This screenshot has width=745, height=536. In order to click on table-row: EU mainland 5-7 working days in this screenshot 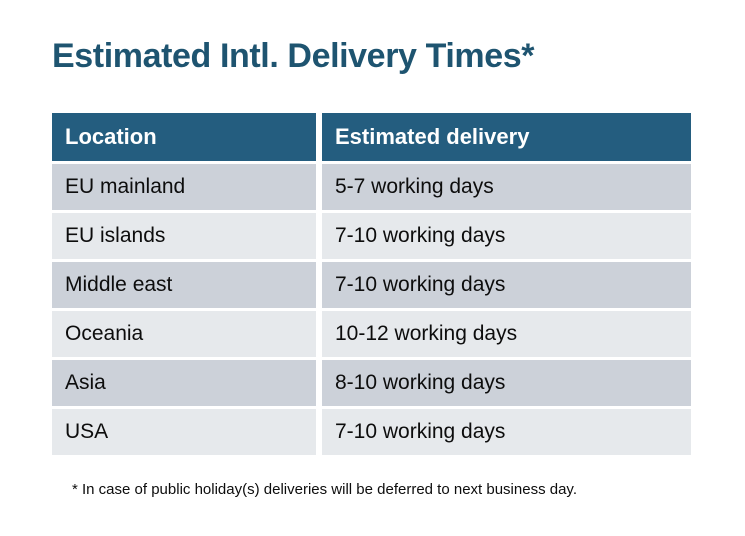, I will do `click(371, 187)`.